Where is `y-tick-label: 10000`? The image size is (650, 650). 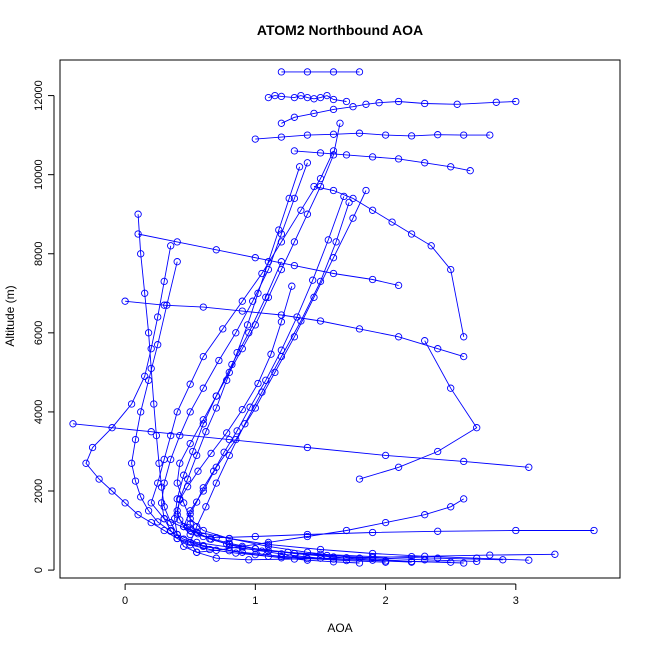
y-tick-label: 10000 is located at coordinates (39, 174).